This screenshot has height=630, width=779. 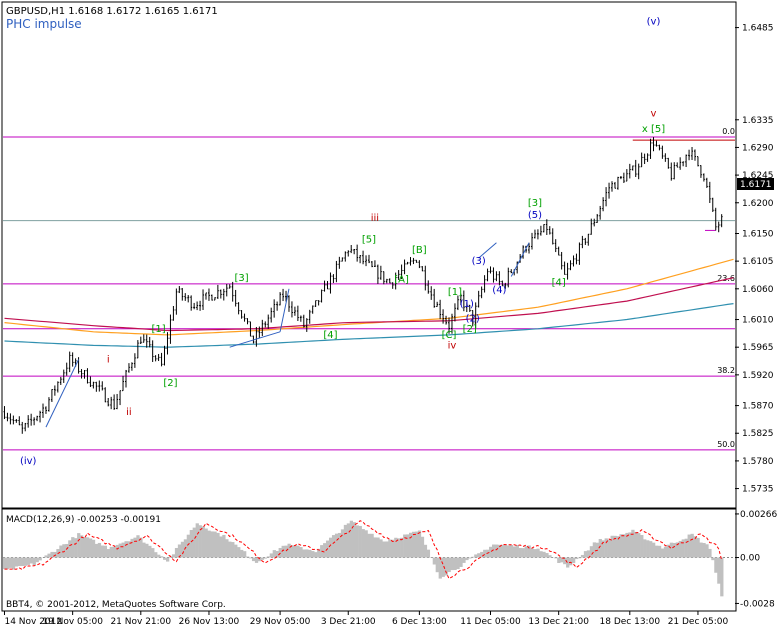 I want to click on price-tick-label: 1.6200, so click(x=758, y=204).